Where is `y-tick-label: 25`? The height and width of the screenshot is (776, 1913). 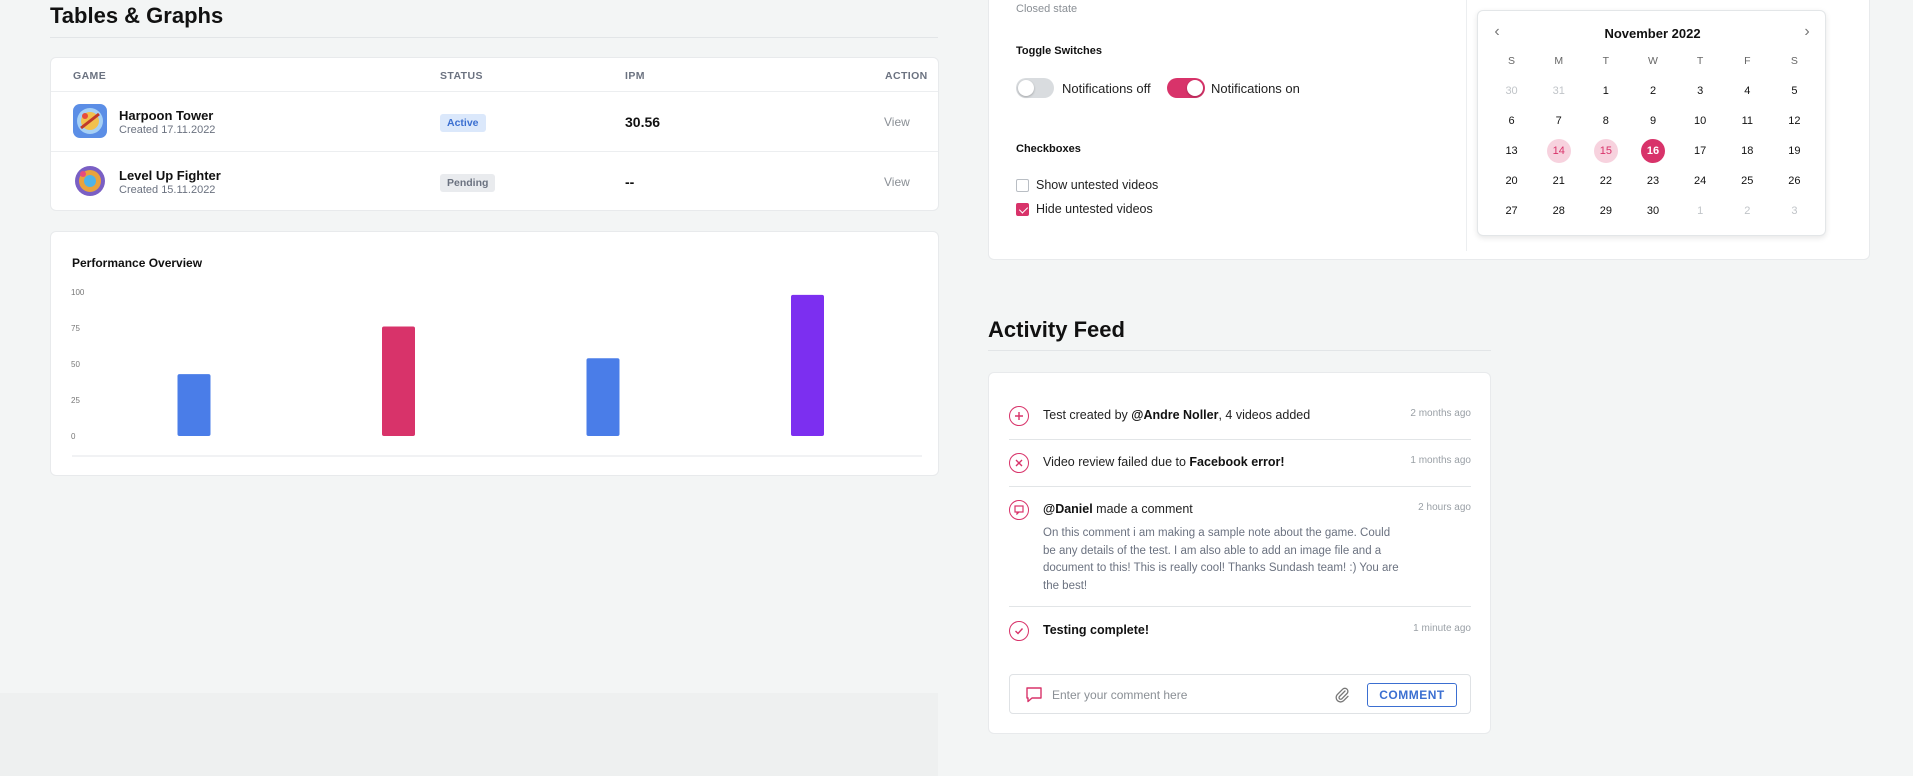 y-tick-label: 25 is located at coordinates (75, 400).